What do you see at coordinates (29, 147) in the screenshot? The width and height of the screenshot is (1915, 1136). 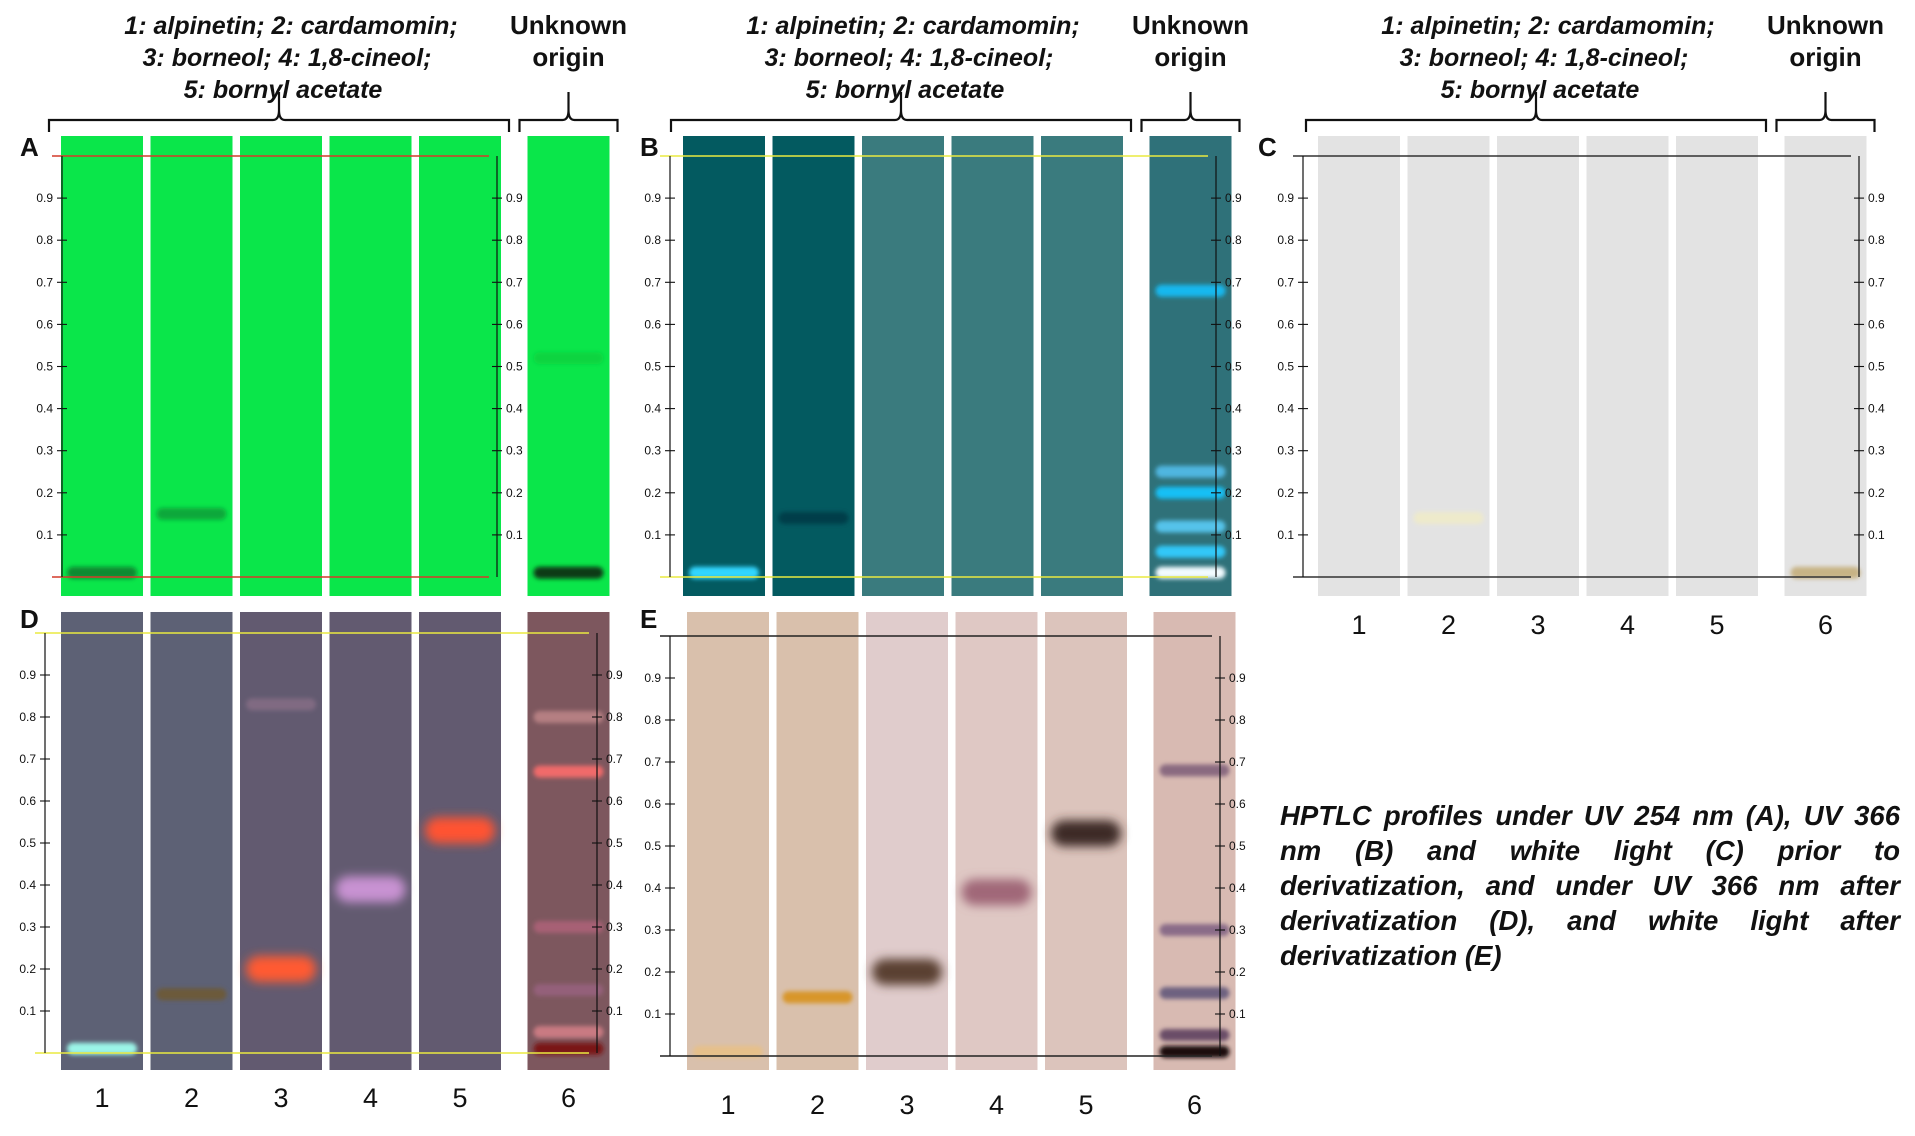 I see `panel-label: A` at bounding box center [29, 147].